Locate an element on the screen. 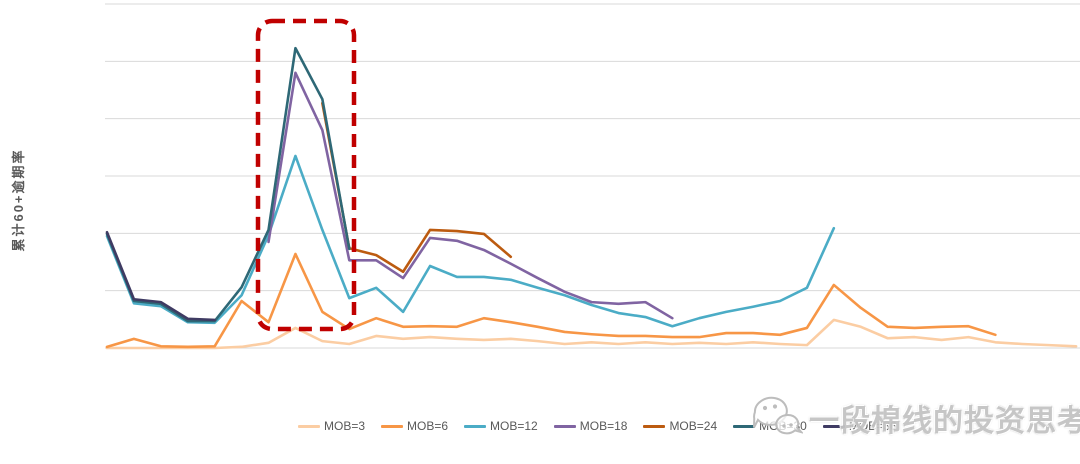  legend-item-MOB-36: MOB=36 is located at coordinates (859, 426).